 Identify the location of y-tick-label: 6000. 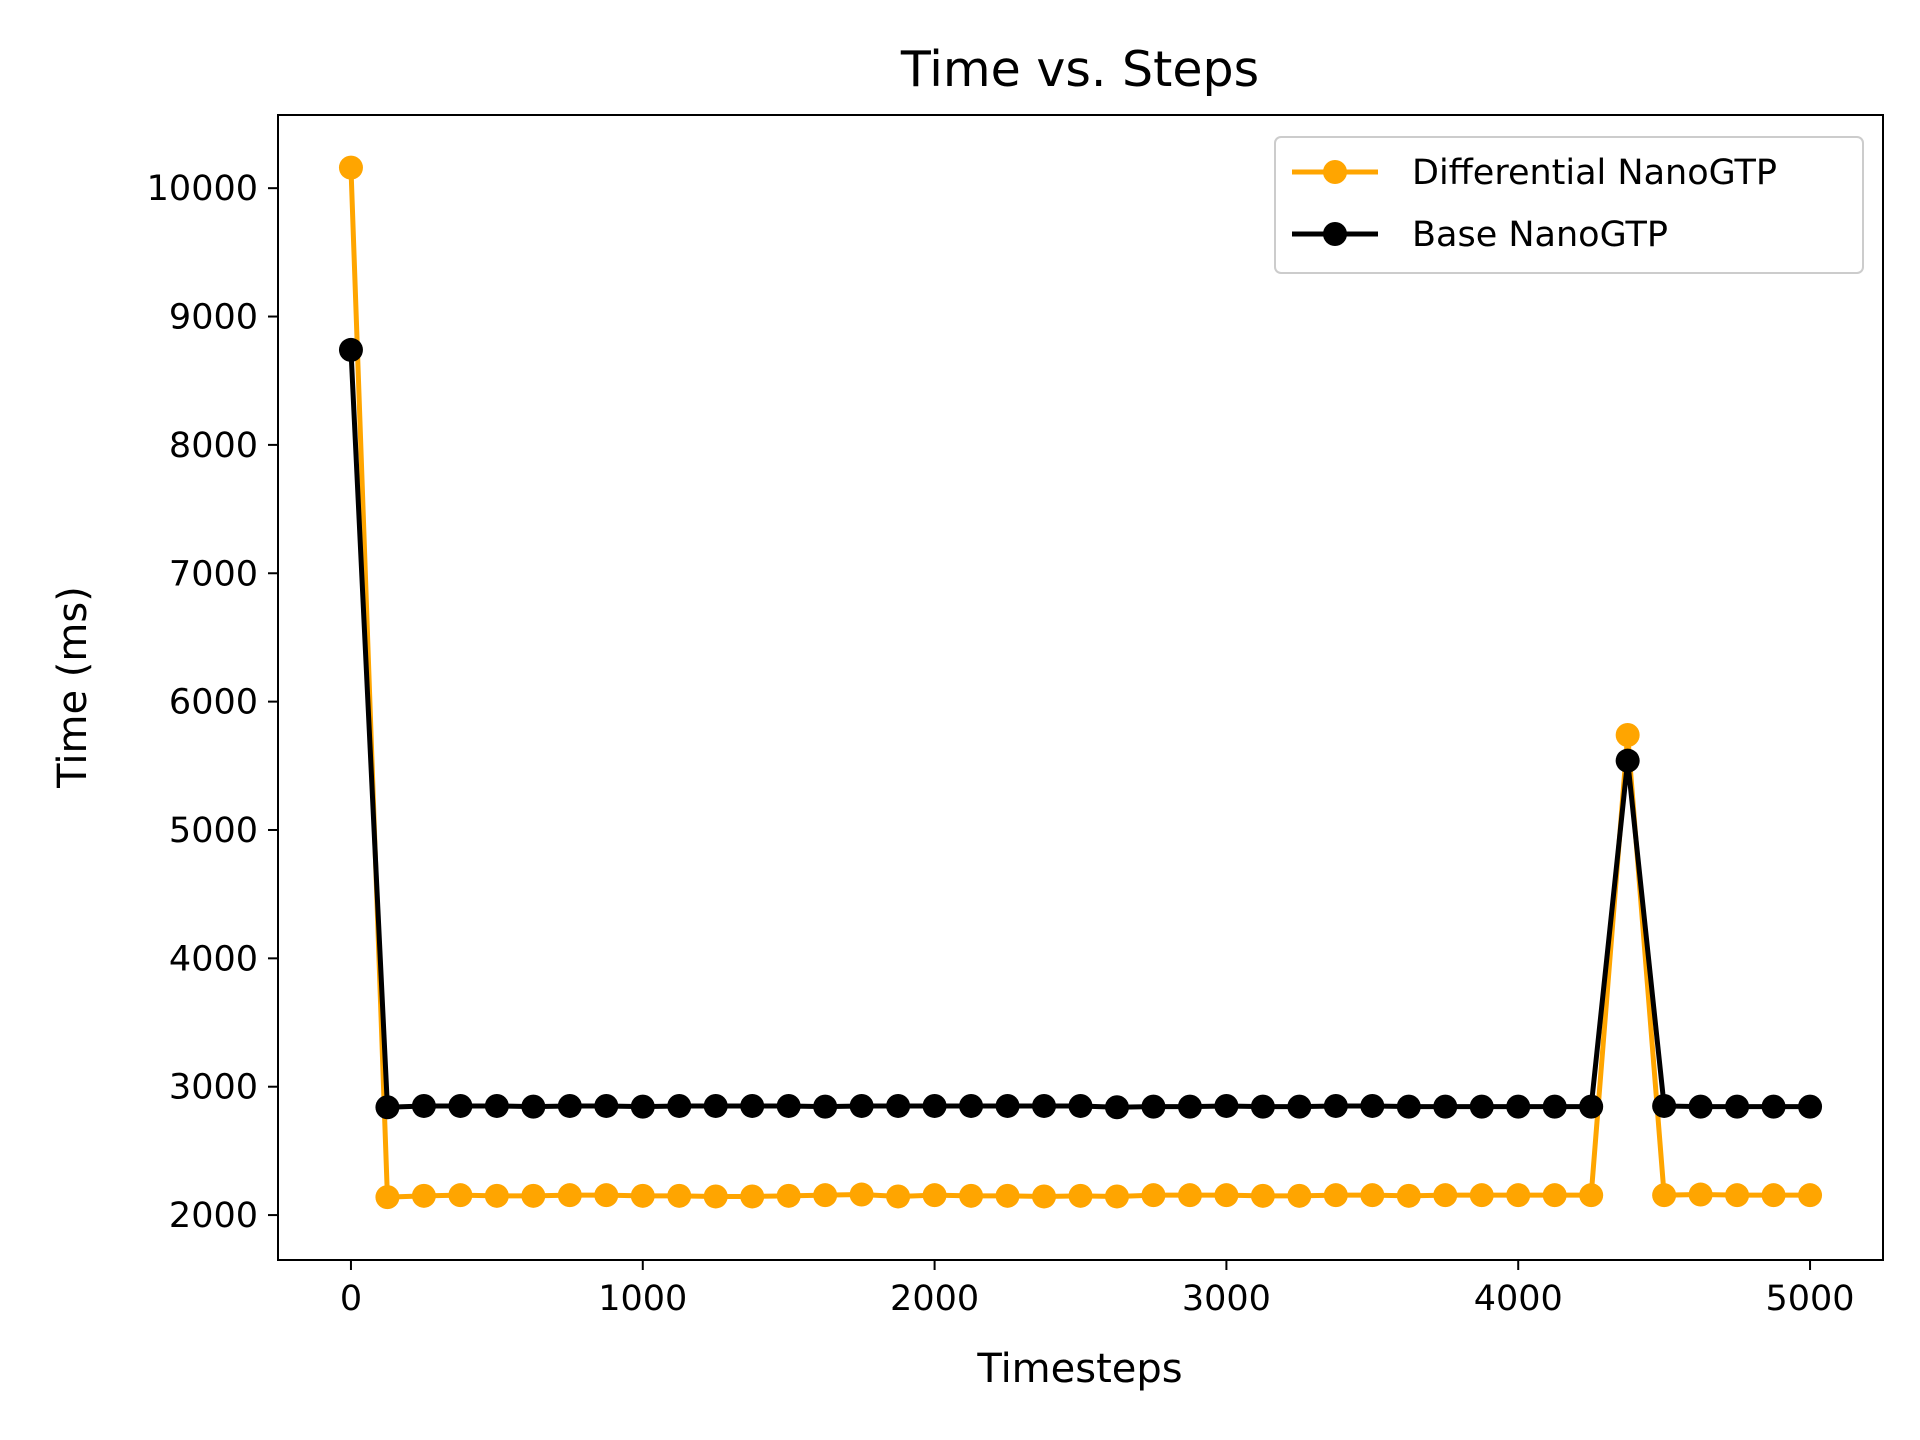
(213, 703).